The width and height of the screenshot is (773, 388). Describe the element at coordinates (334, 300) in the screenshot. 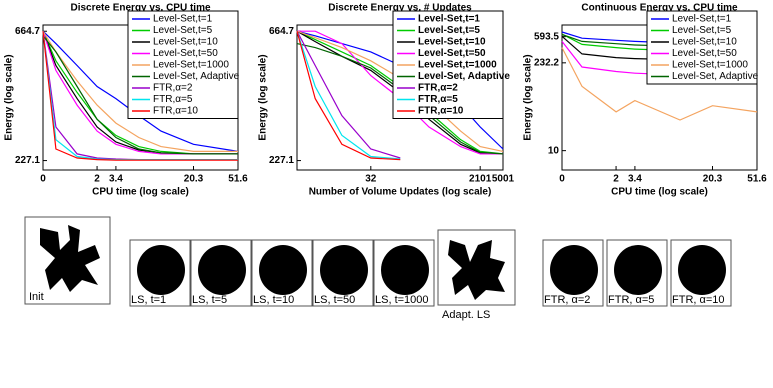

I see `image-caption: LS, t=50` at that location.